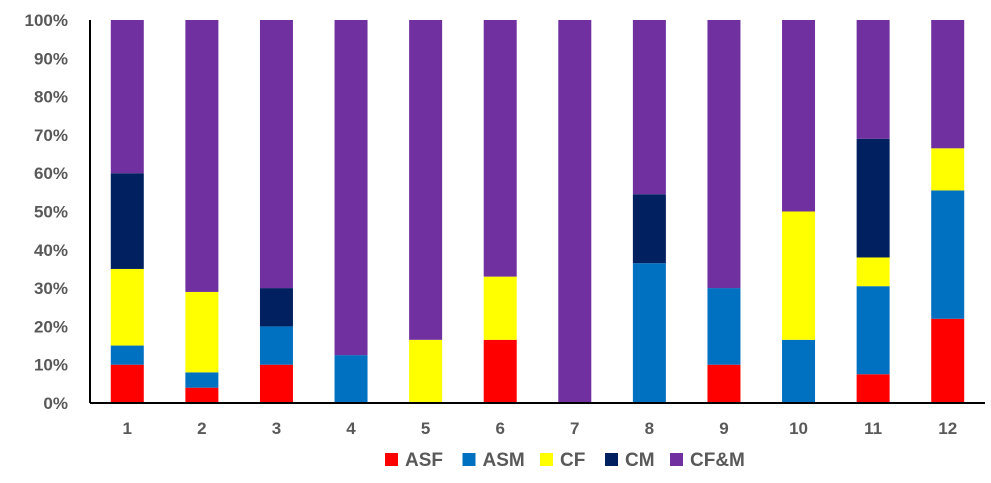  I want to click on y-tick-label: 20%, so click(51, 326).